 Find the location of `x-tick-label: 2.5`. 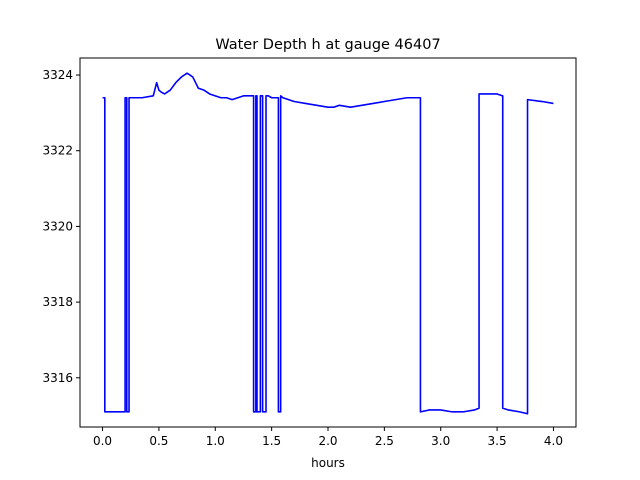

x-tick-label: 2.5 is located at coordinates (384, 441).